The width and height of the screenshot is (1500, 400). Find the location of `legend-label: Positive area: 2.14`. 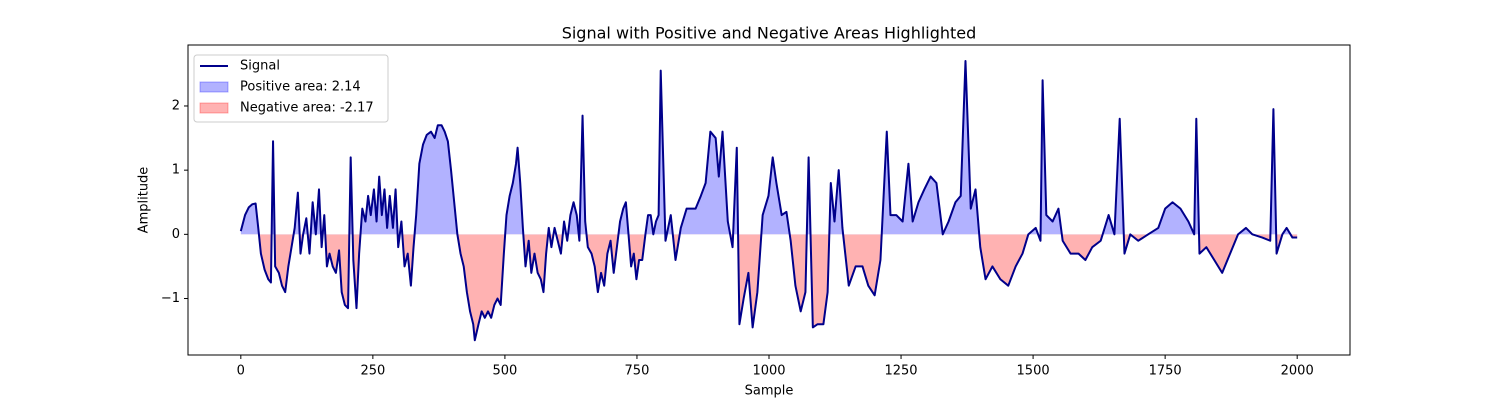

legend-label: Positive area: 2.14 is located at coordinates (300, 87).